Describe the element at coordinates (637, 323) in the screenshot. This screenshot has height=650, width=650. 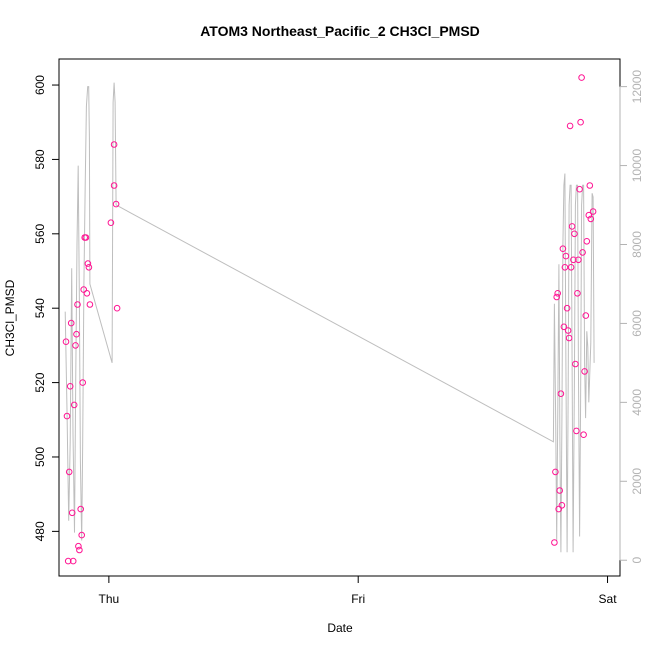
I see `right-tick-label: 6000` at that location.